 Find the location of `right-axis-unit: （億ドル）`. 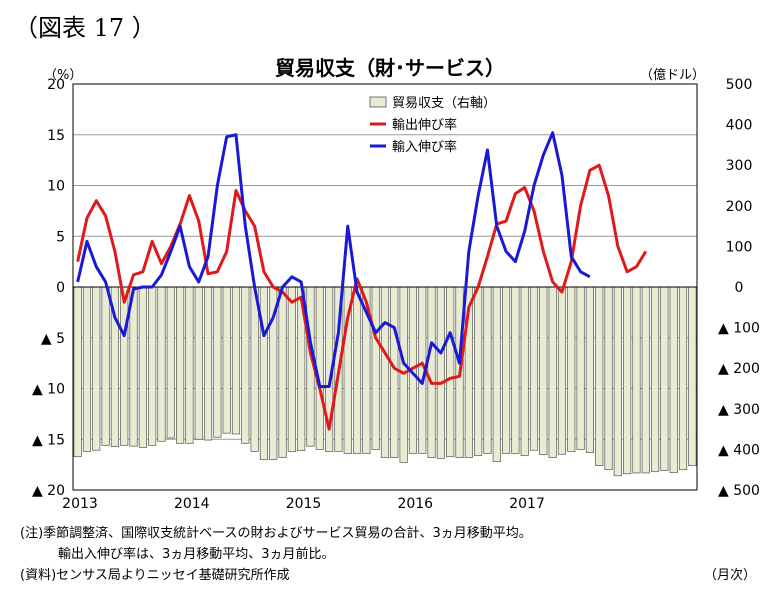

right-axis-unit: （億ドル） is located at coordinates (673, 75).